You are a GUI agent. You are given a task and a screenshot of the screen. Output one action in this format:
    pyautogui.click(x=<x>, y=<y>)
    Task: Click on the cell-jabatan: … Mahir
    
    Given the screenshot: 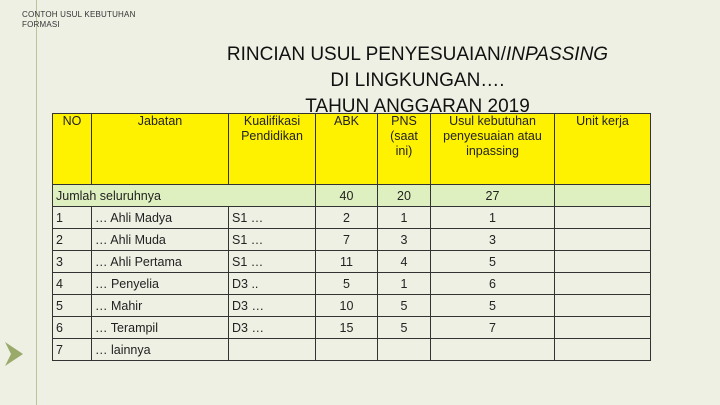 What is the action you would take?
    pyautogui.click(x=160, y=305)
    